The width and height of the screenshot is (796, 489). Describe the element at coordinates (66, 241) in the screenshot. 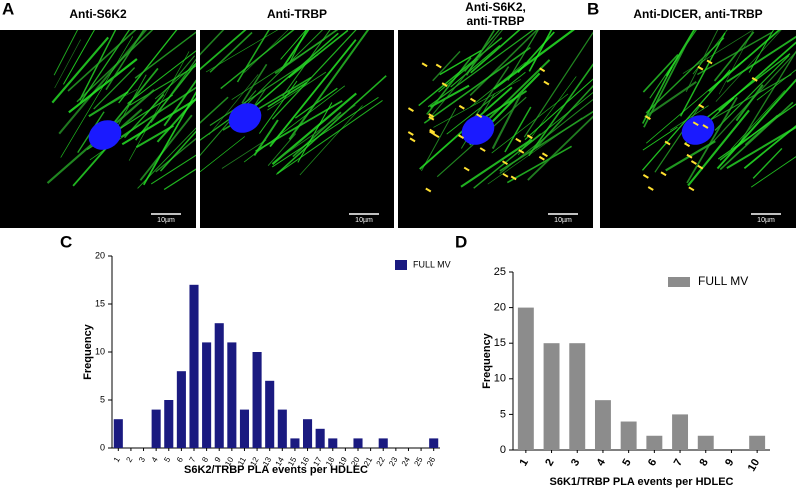

I see `panel-label: C` at that location.